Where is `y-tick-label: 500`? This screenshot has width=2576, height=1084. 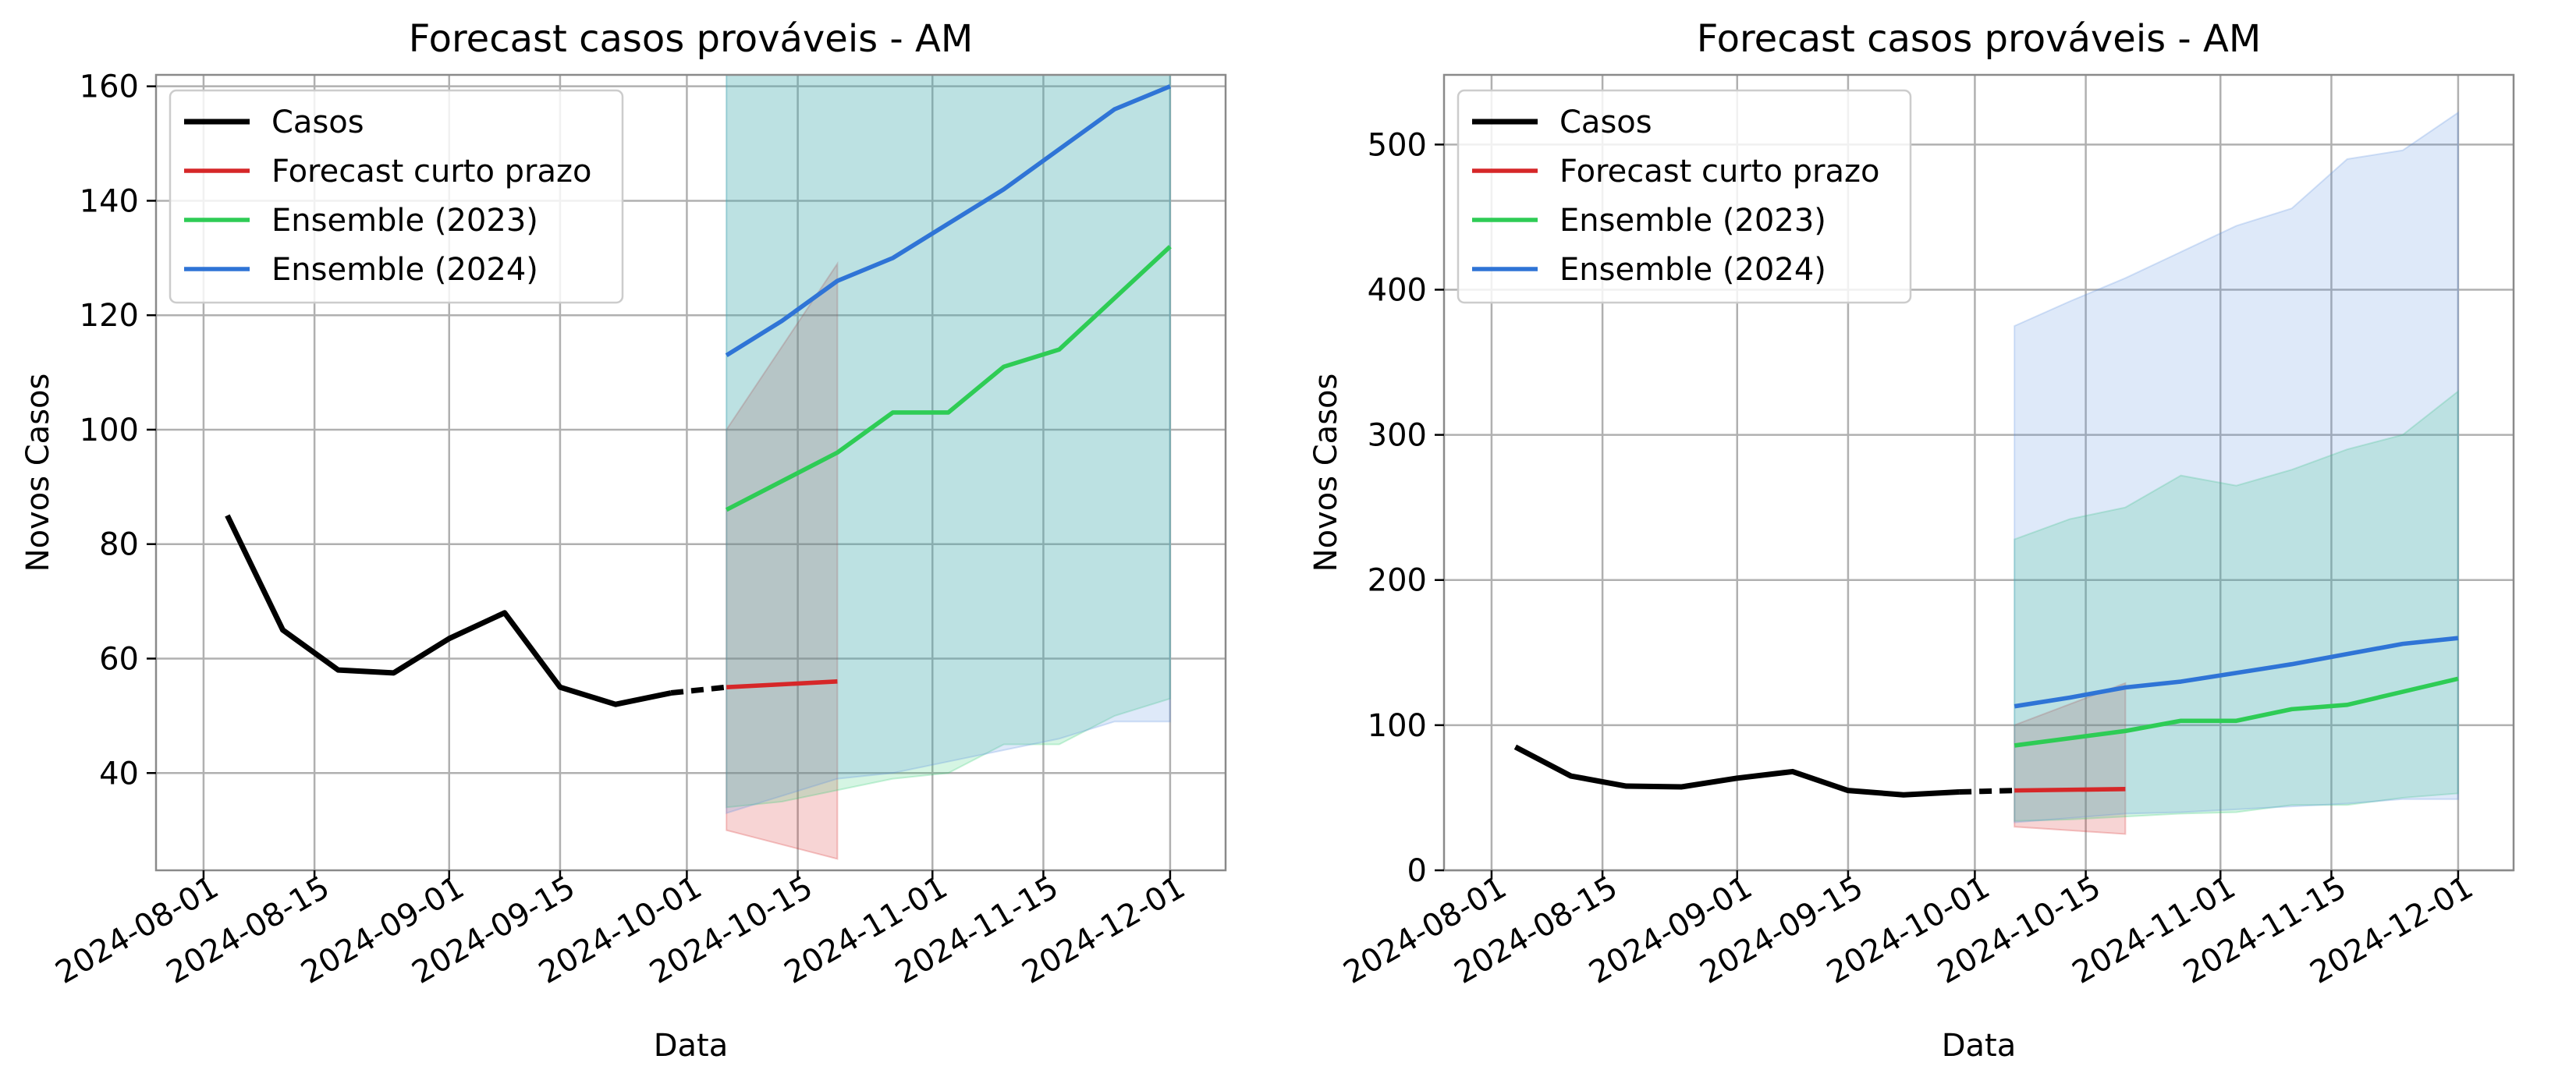 y-tick-label: 500 is located at coordinates (1397, 145).